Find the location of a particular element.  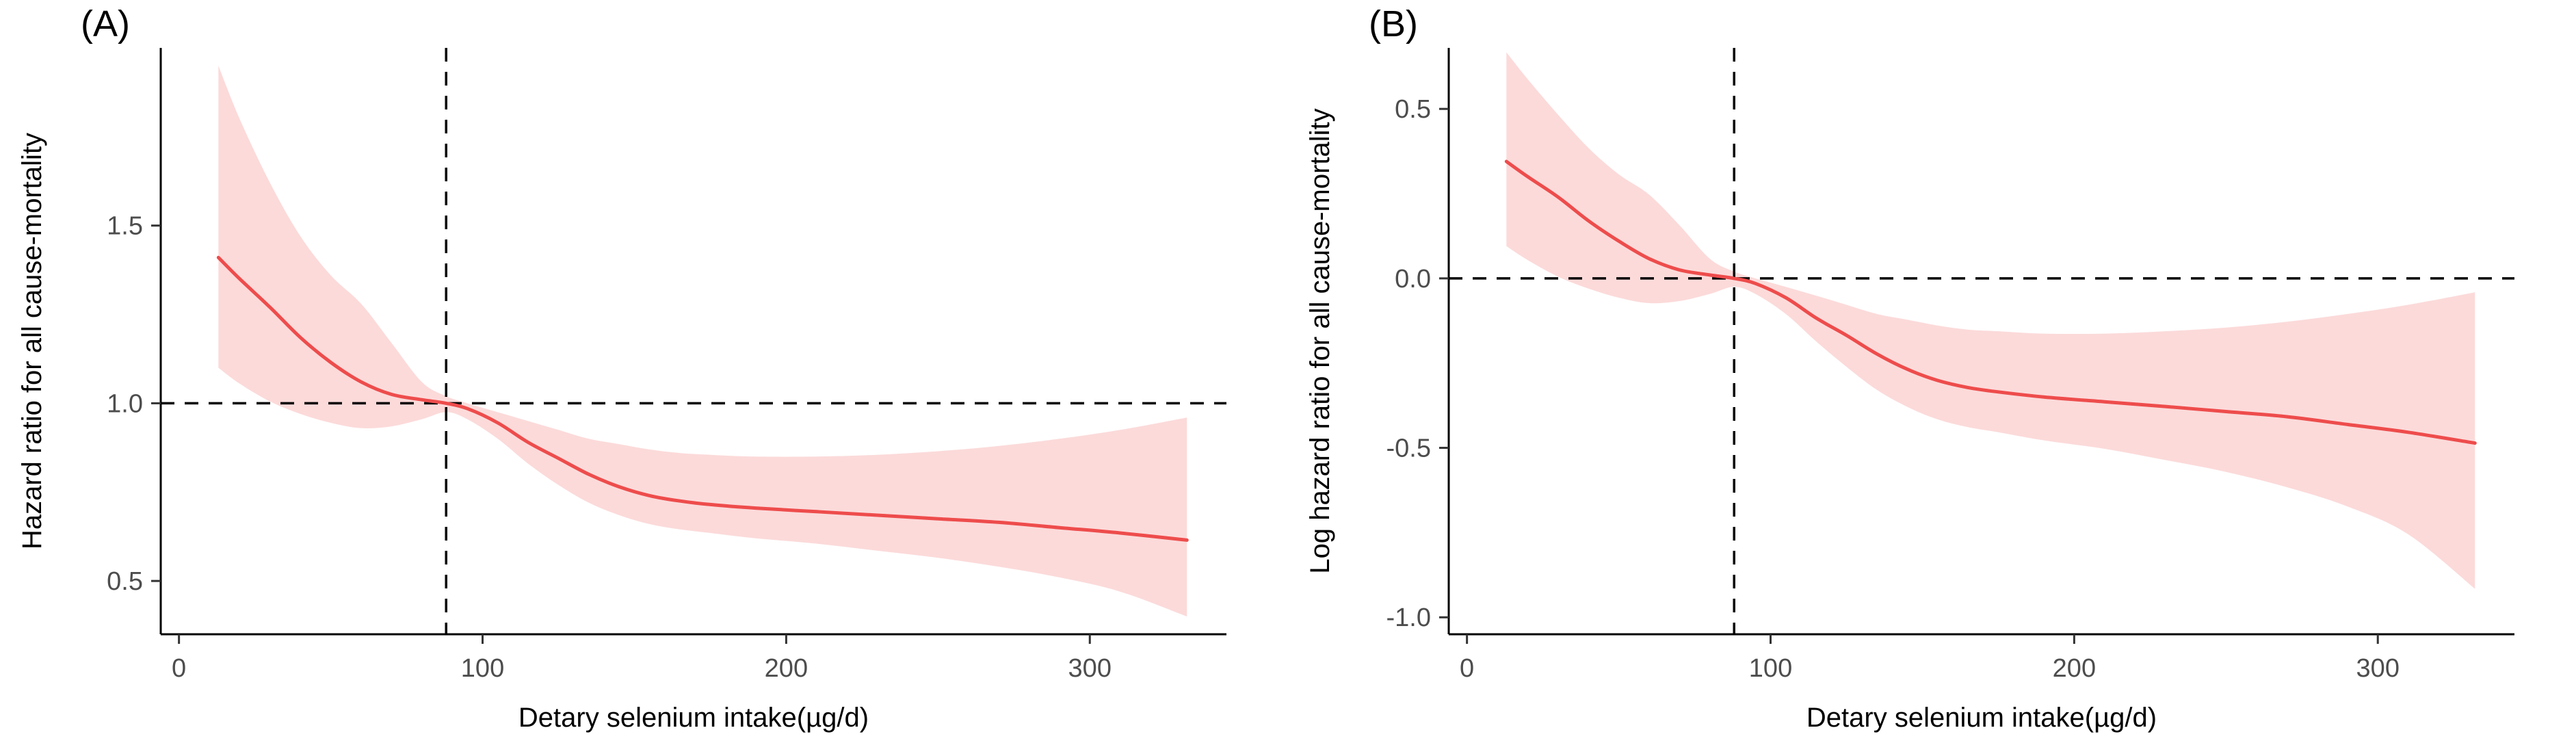

panel-a-label: (A) is located at coordinates (105, 23).